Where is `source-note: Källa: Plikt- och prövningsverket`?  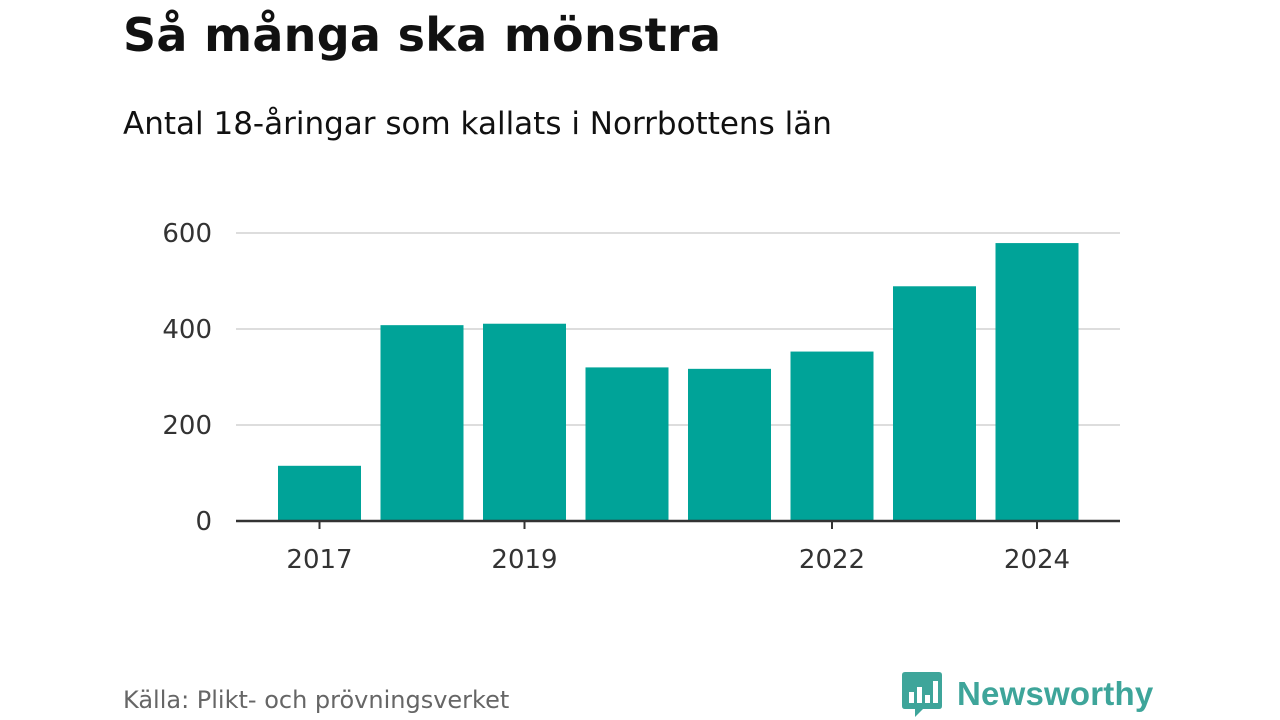
source-note: Källa: Plikt- och prövningsverket is located at coordinates (316, 700).